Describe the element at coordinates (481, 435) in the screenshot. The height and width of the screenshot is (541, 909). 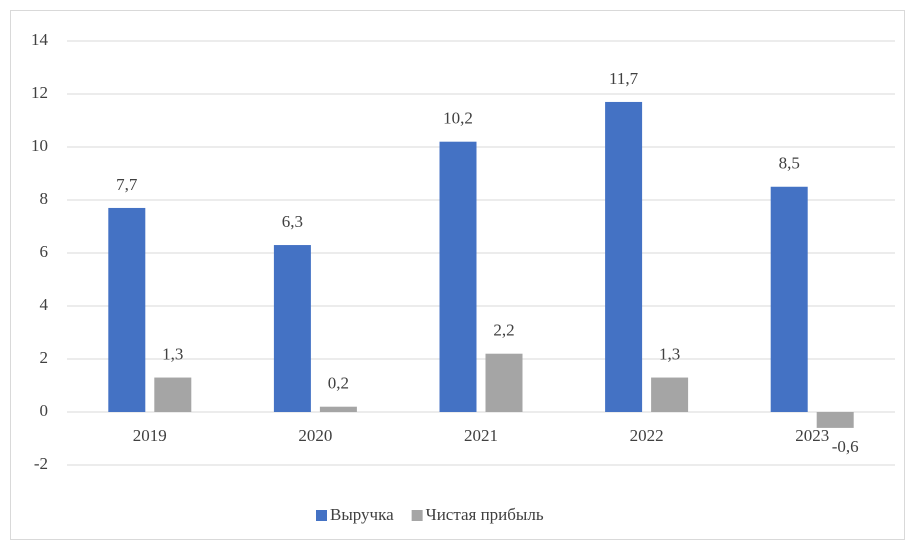
I see `x-tick-label: 2021` at that location.